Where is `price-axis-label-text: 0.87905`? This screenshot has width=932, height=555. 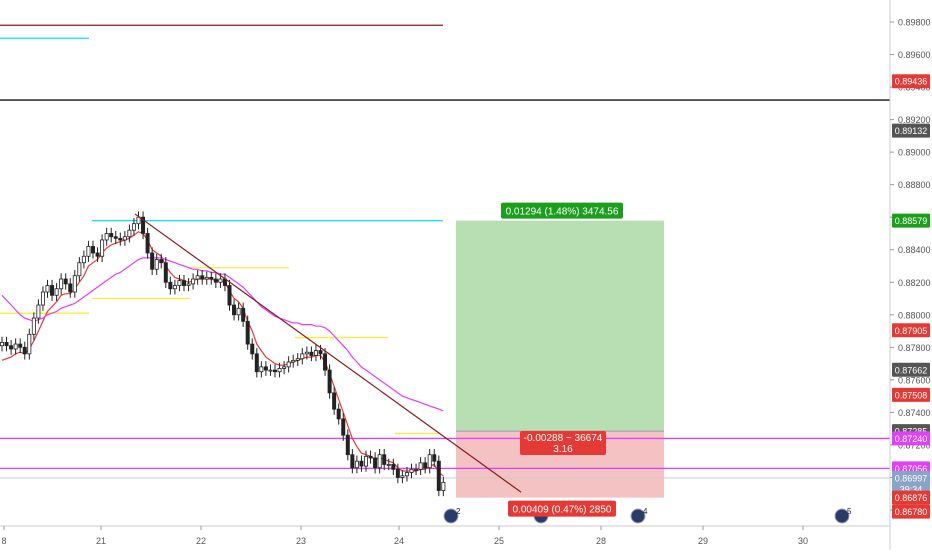 price-axis-label-text: 0.87905 is located at coordinates (911, 331).